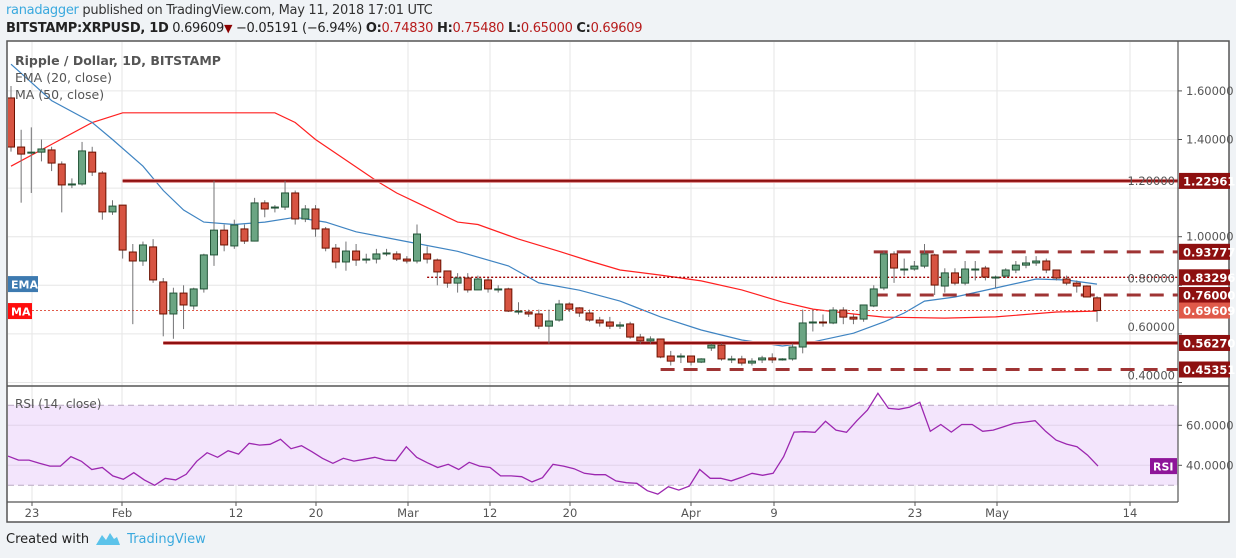 The image size is (1236, 558). What do you see at coordinates (64, 77) in the screenshot?
I see `ema-legend: EMA (20, close)` at bounding box center [64, 77].